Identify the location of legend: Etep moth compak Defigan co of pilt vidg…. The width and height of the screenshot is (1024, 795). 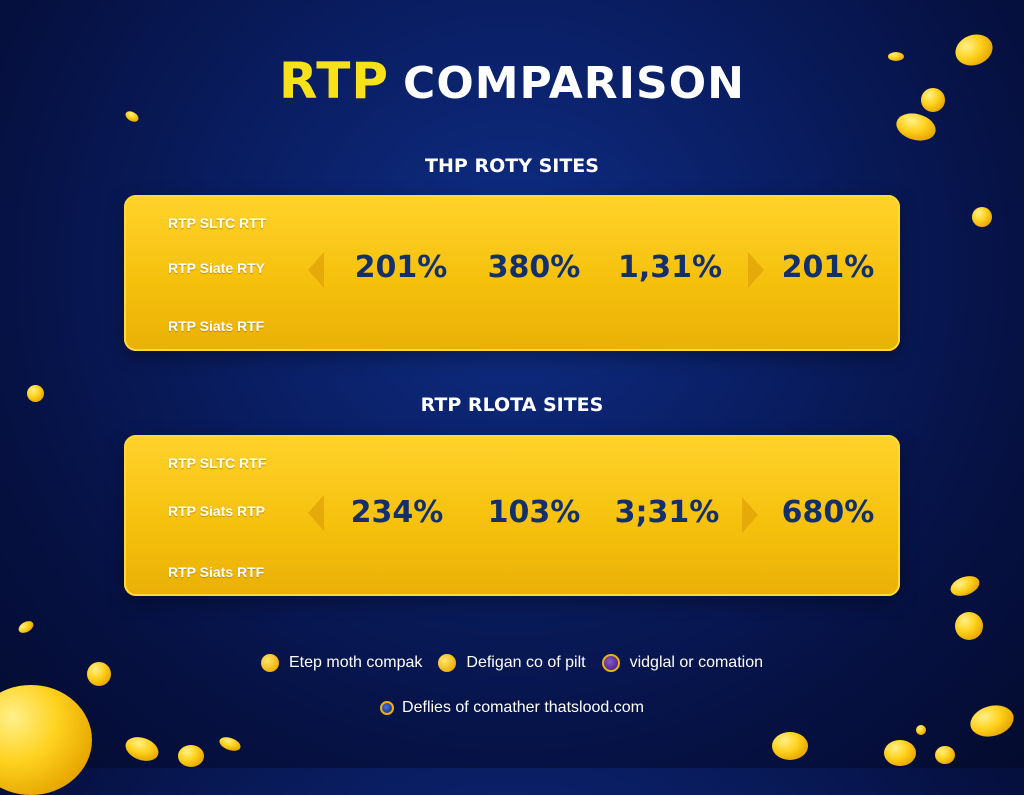
(512, 663).